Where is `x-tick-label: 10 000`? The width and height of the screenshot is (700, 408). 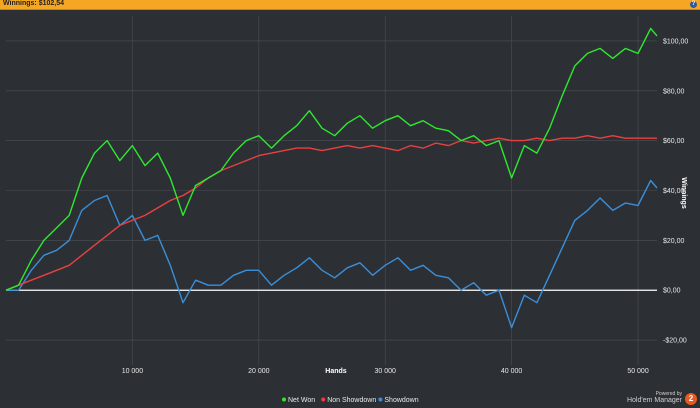 x-tick-label: 10 000 is located at coordinates (133, 371).